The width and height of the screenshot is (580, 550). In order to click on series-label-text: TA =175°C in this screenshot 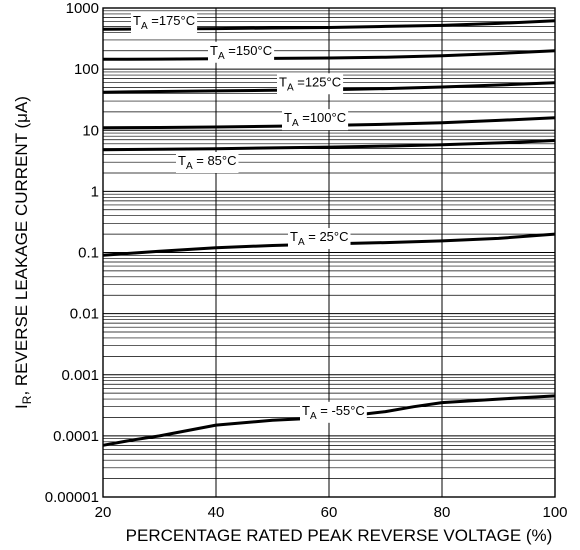, I will do `click(164, 22)`.